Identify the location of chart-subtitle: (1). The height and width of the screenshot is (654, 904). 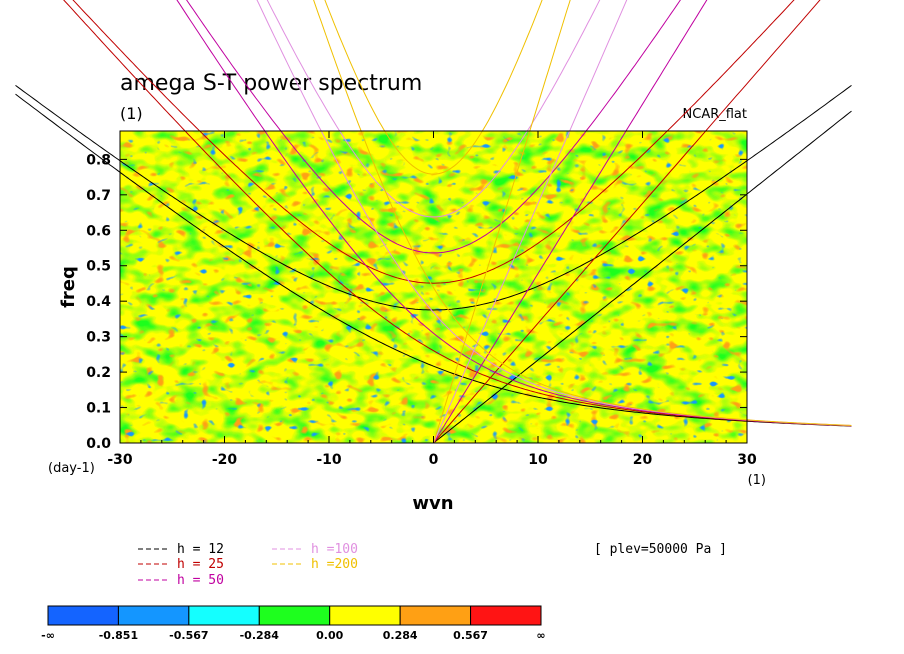
(131, 113).